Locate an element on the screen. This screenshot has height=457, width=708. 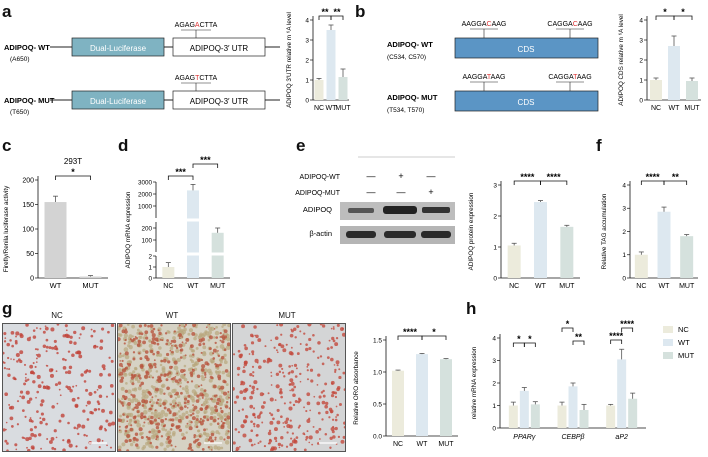
chart-b-bar is located at coordinates (656, 90).